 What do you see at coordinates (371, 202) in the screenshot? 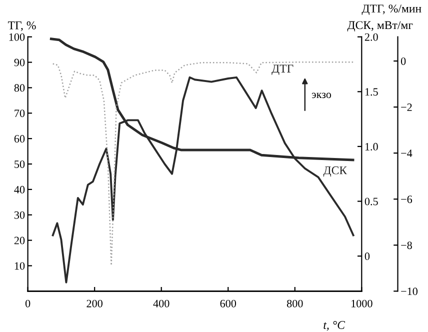
I see `y2-tick-label: 0.5` at bounding box center [371, 202].